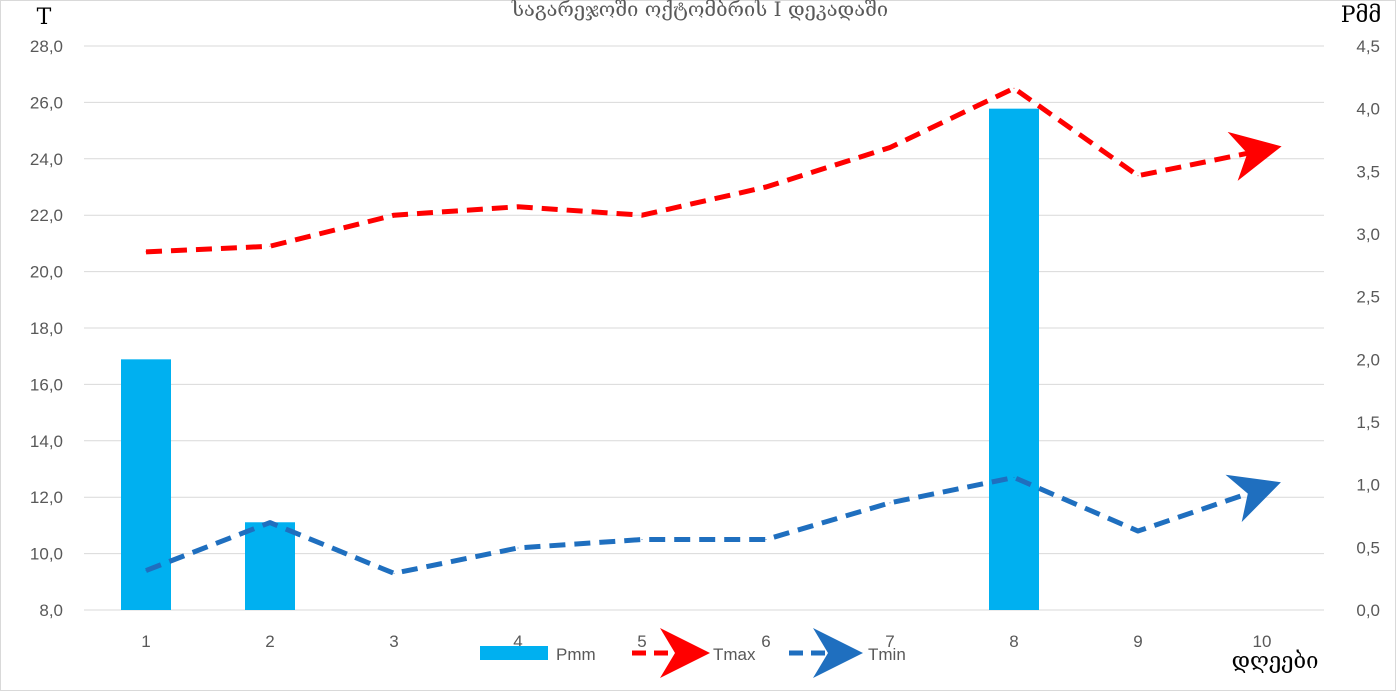 This screenshot has height=691, width=1396. What do you see at coordinates (1368, 359) in the screenshot?
I see `y-right-tick-label: 2,0` at bounding box center [1368, 359].